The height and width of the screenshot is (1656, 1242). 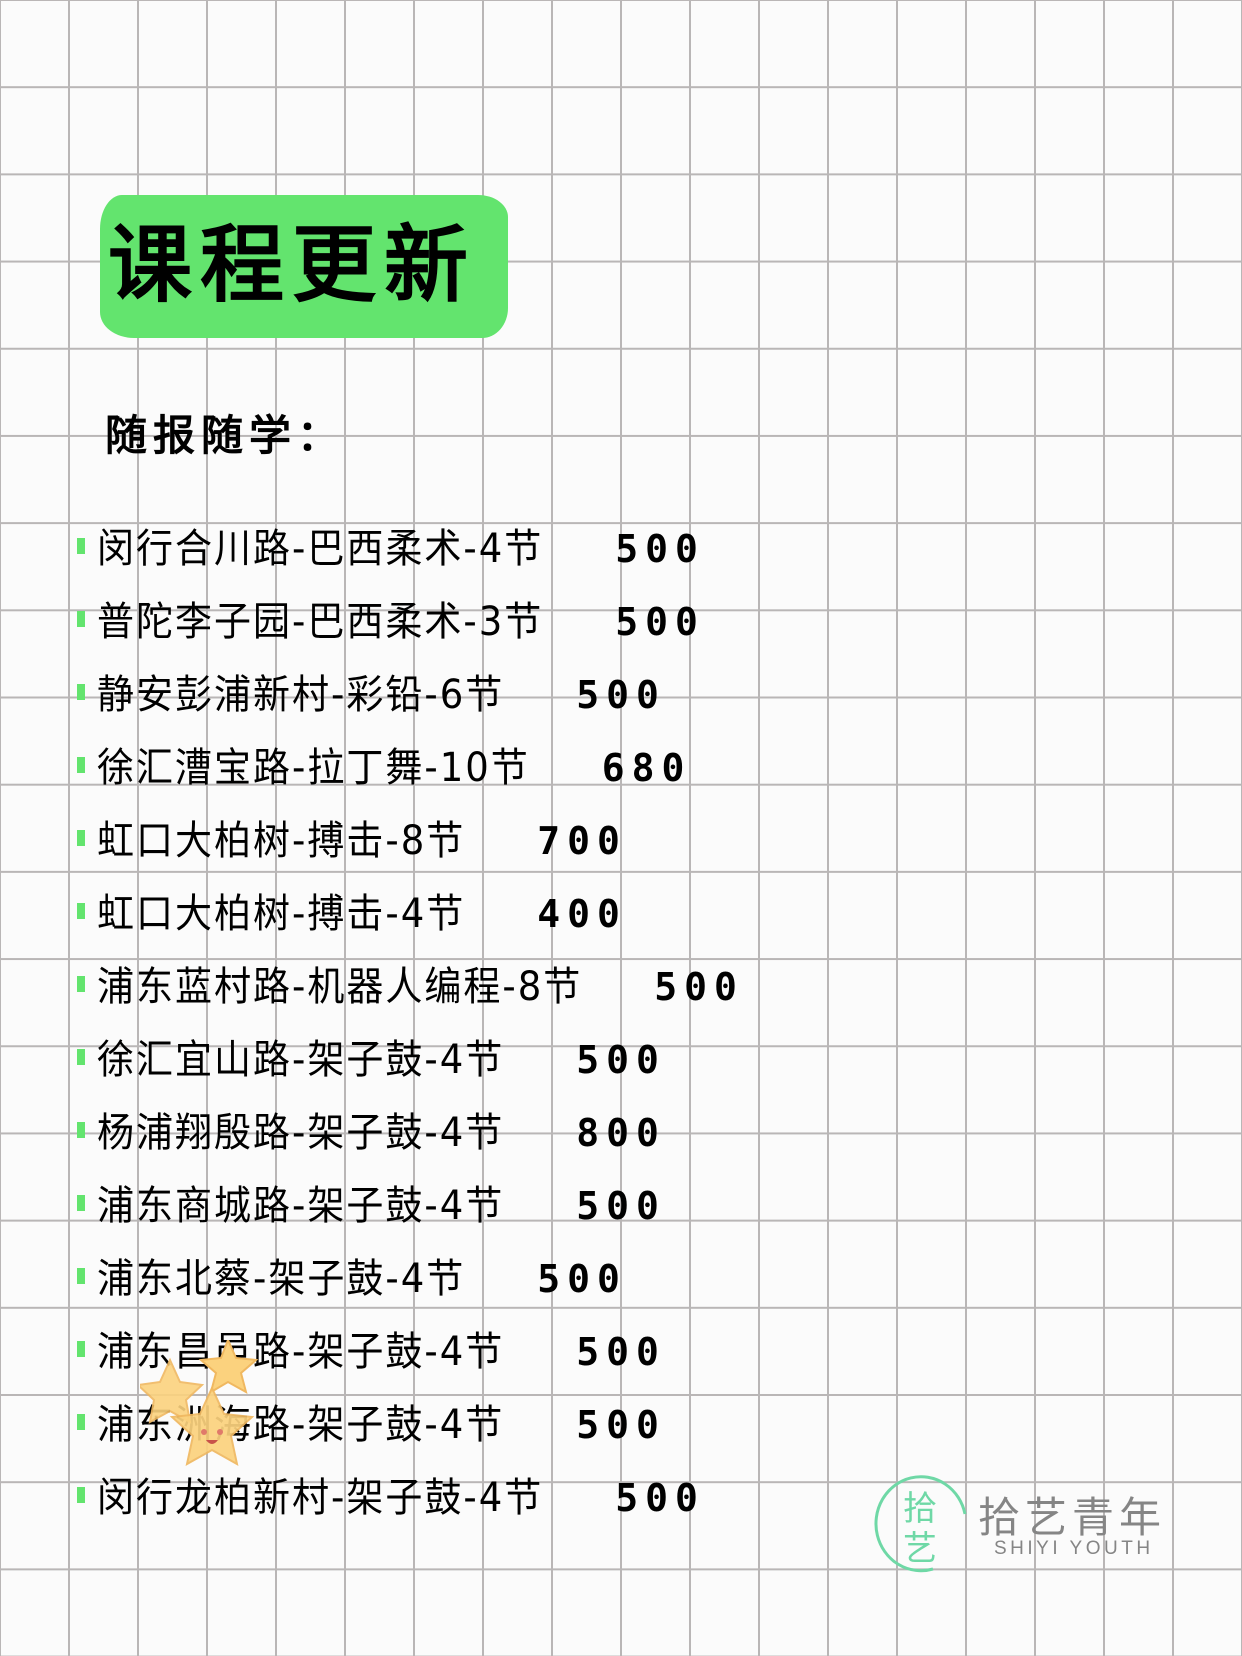 I want to click on course-name: 浦东北蔡-架子鼓-4节, so click(x=281, y=1278).